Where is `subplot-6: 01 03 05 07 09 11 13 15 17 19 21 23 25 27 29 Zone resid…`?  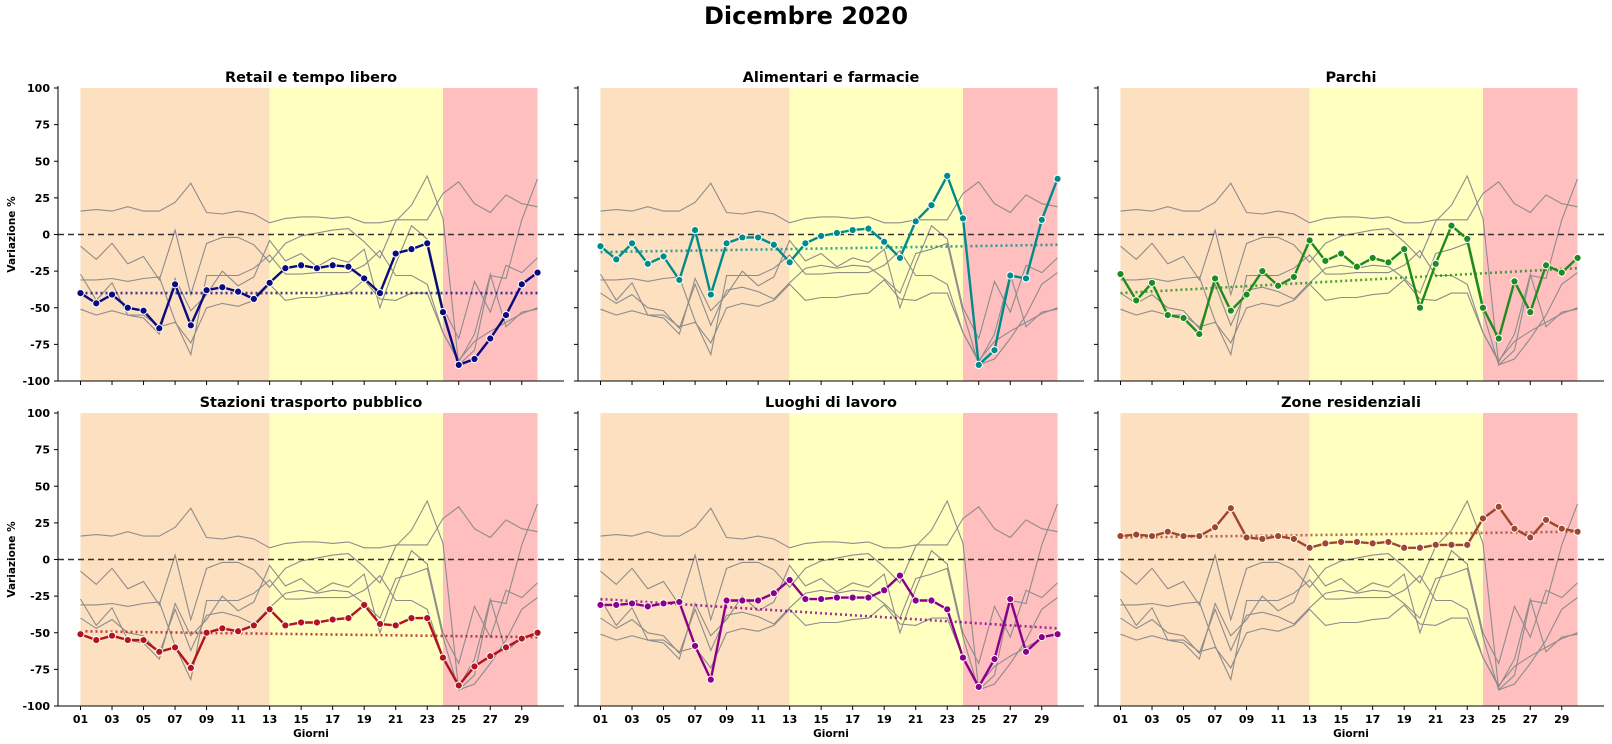 subplot-6: 01 03 05 07 09 11 13 15 17 19 21 23 25 27 29 Zone resid… is located at coordinates (1349, 567).